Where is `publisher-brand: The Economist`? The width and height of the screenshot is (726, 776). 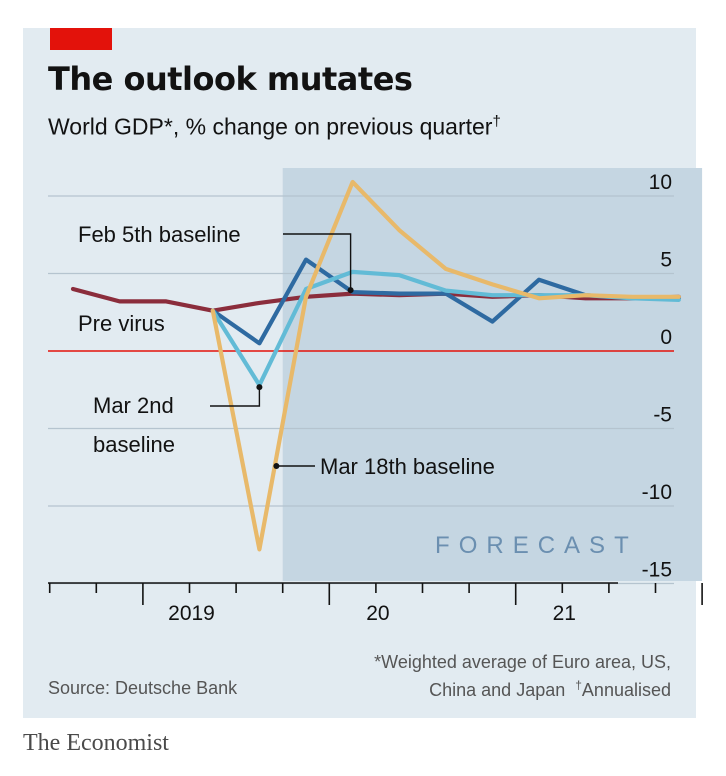 publisher-brand: The Economist is located at coordinates (96, 743).